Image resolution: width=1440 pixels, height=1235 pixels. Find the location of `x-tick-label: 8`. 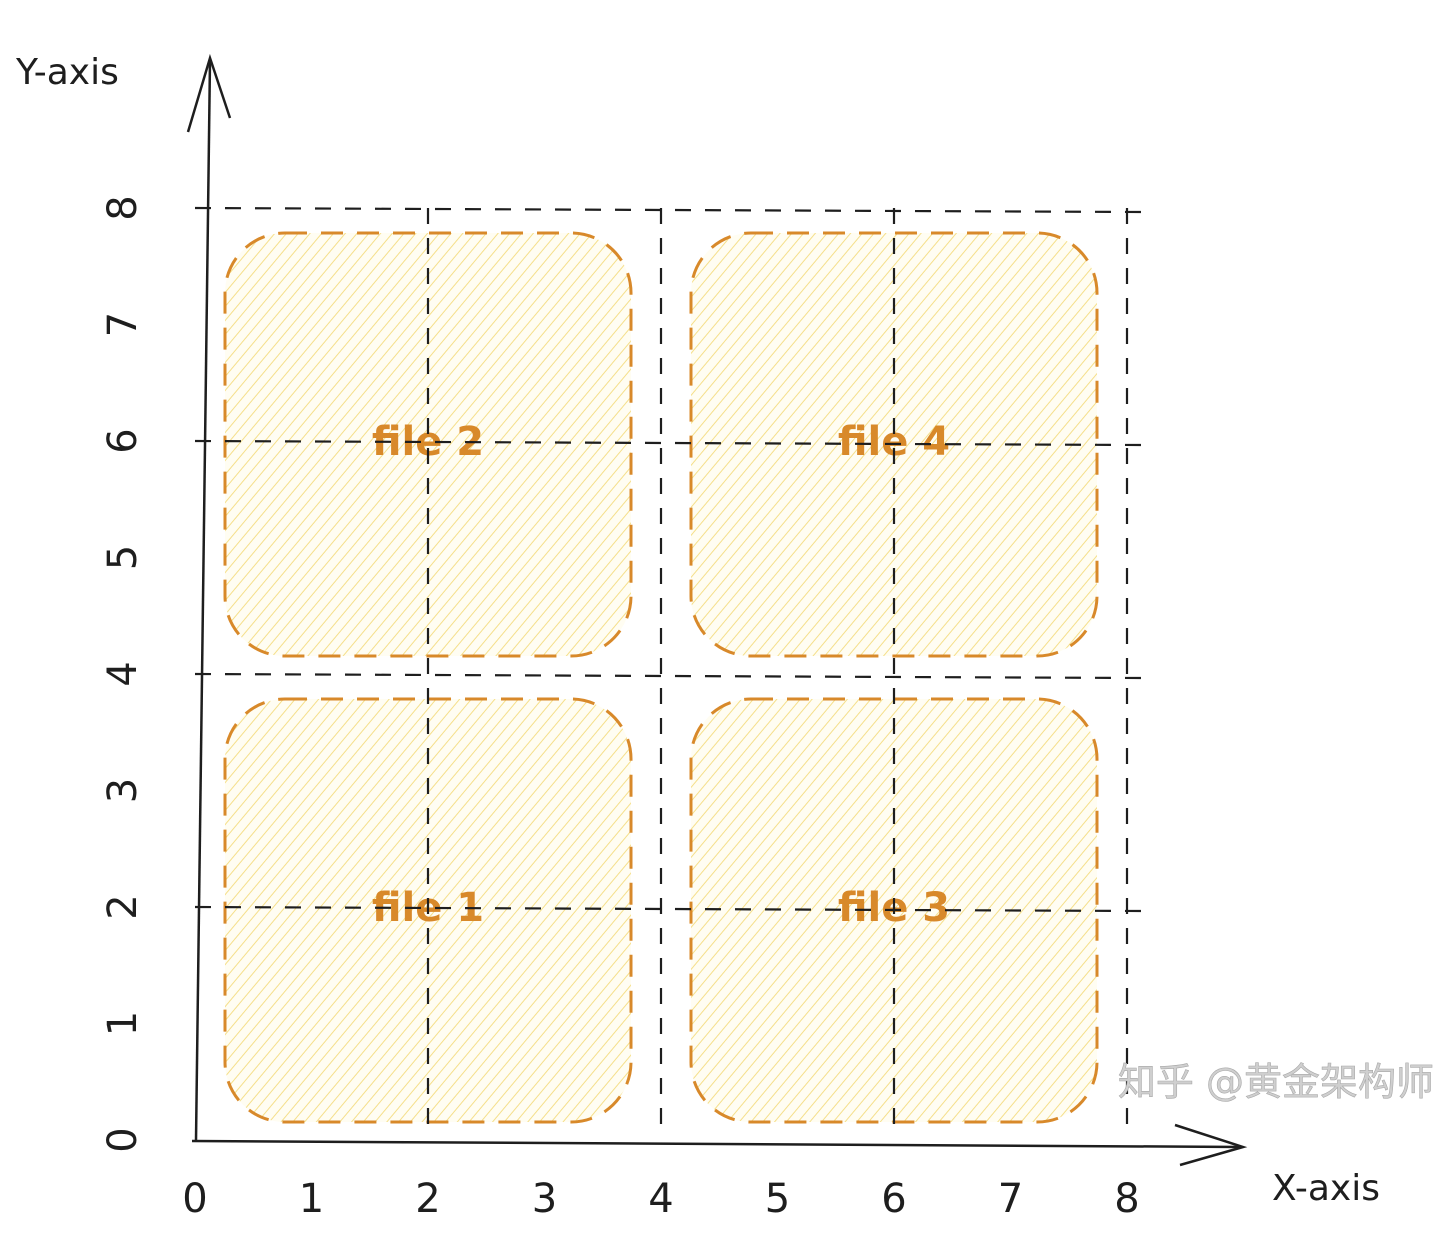

x-tick-label: 8 is located at coordinates (1126, 1199).